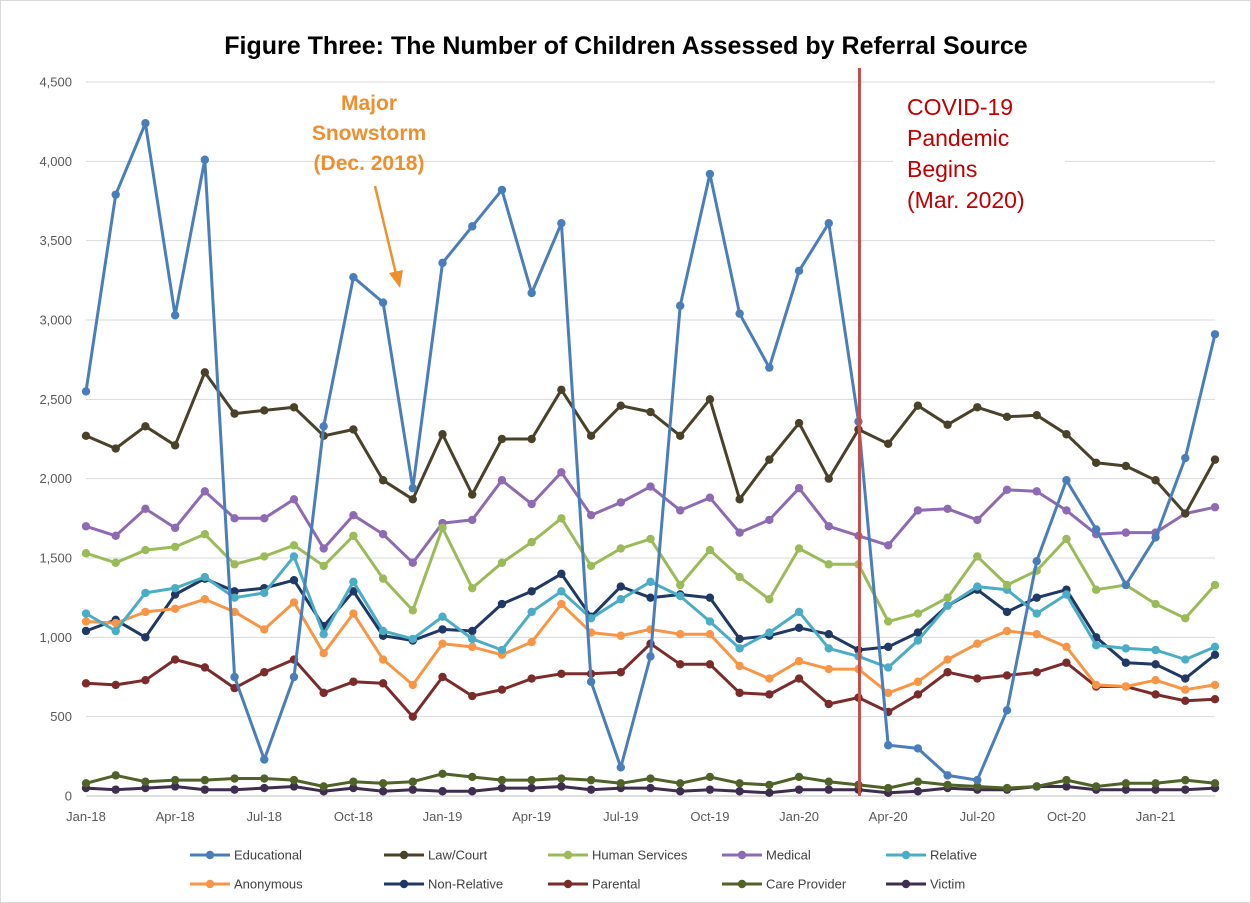 This screenshot has height=903, width=1251. I want to click on covid-annotation-box, so click(979, 164).